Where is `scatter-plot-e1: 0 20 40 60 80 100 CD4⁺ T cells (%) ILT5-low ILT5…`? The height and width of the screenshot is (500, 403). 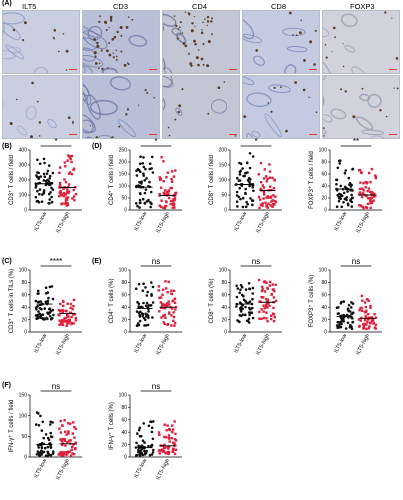
scatter-plot-e1: 0 20 40 60 80 100 CD4⁺ T cells (%) ILT5-low ILT5… is located at coordinates (145, 306).